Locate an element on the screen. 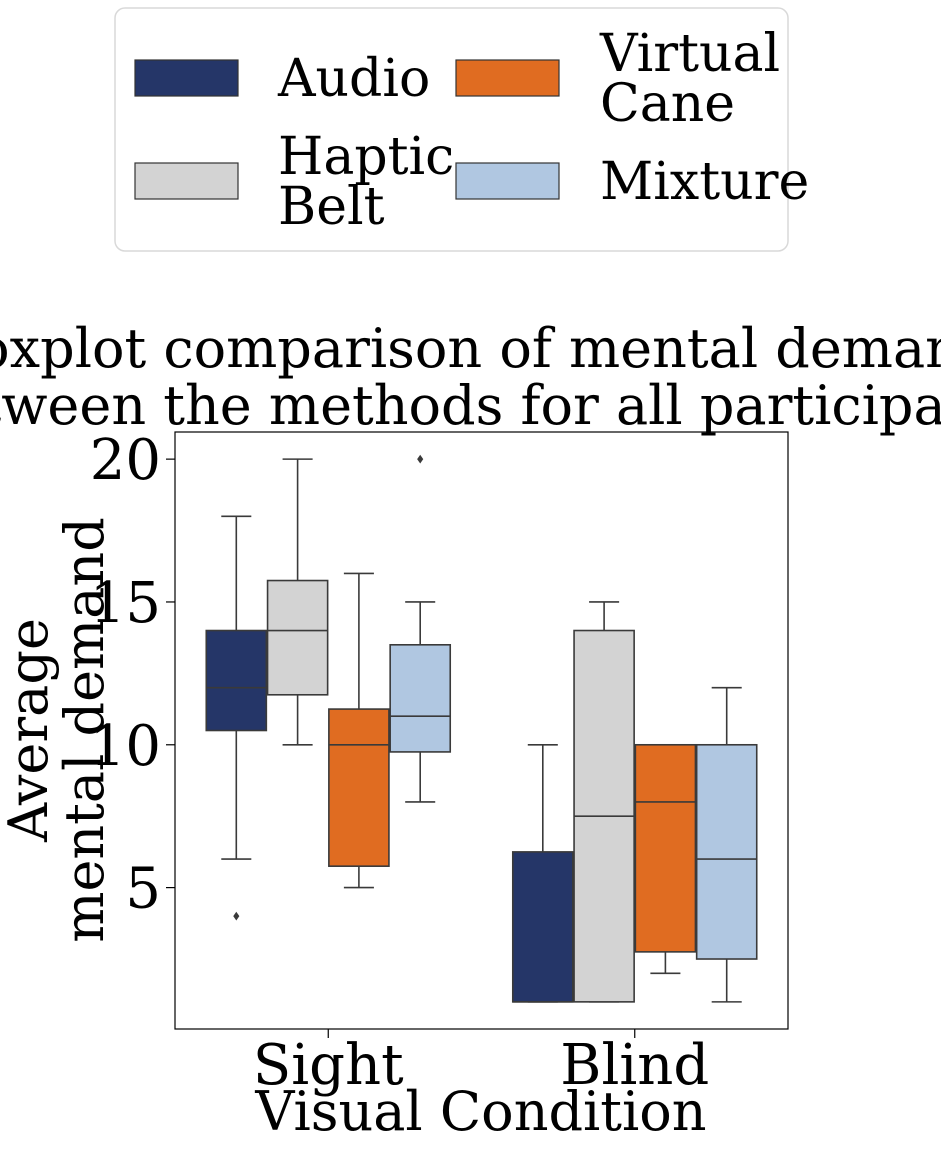  legend-label: Cane is located at coordinates (667, 104).